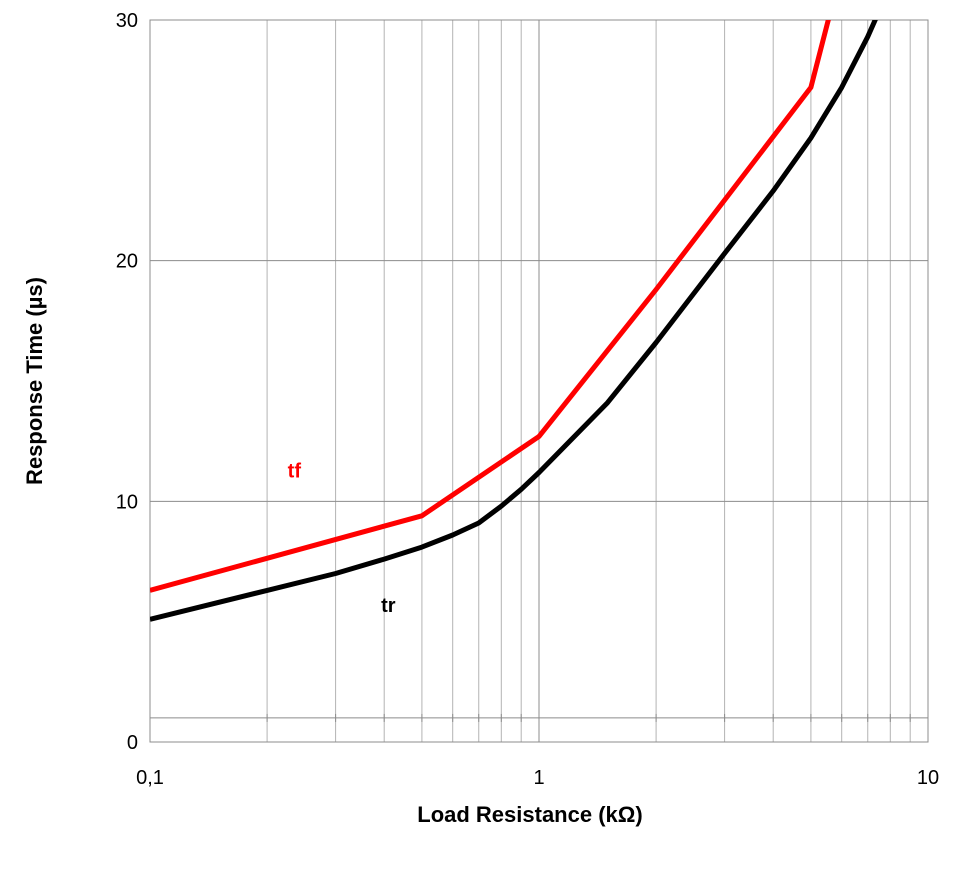 Image resolution: width=964 pixels, height=875 pixels. I want to click on series-label-tf: tf, so click(295, 471).